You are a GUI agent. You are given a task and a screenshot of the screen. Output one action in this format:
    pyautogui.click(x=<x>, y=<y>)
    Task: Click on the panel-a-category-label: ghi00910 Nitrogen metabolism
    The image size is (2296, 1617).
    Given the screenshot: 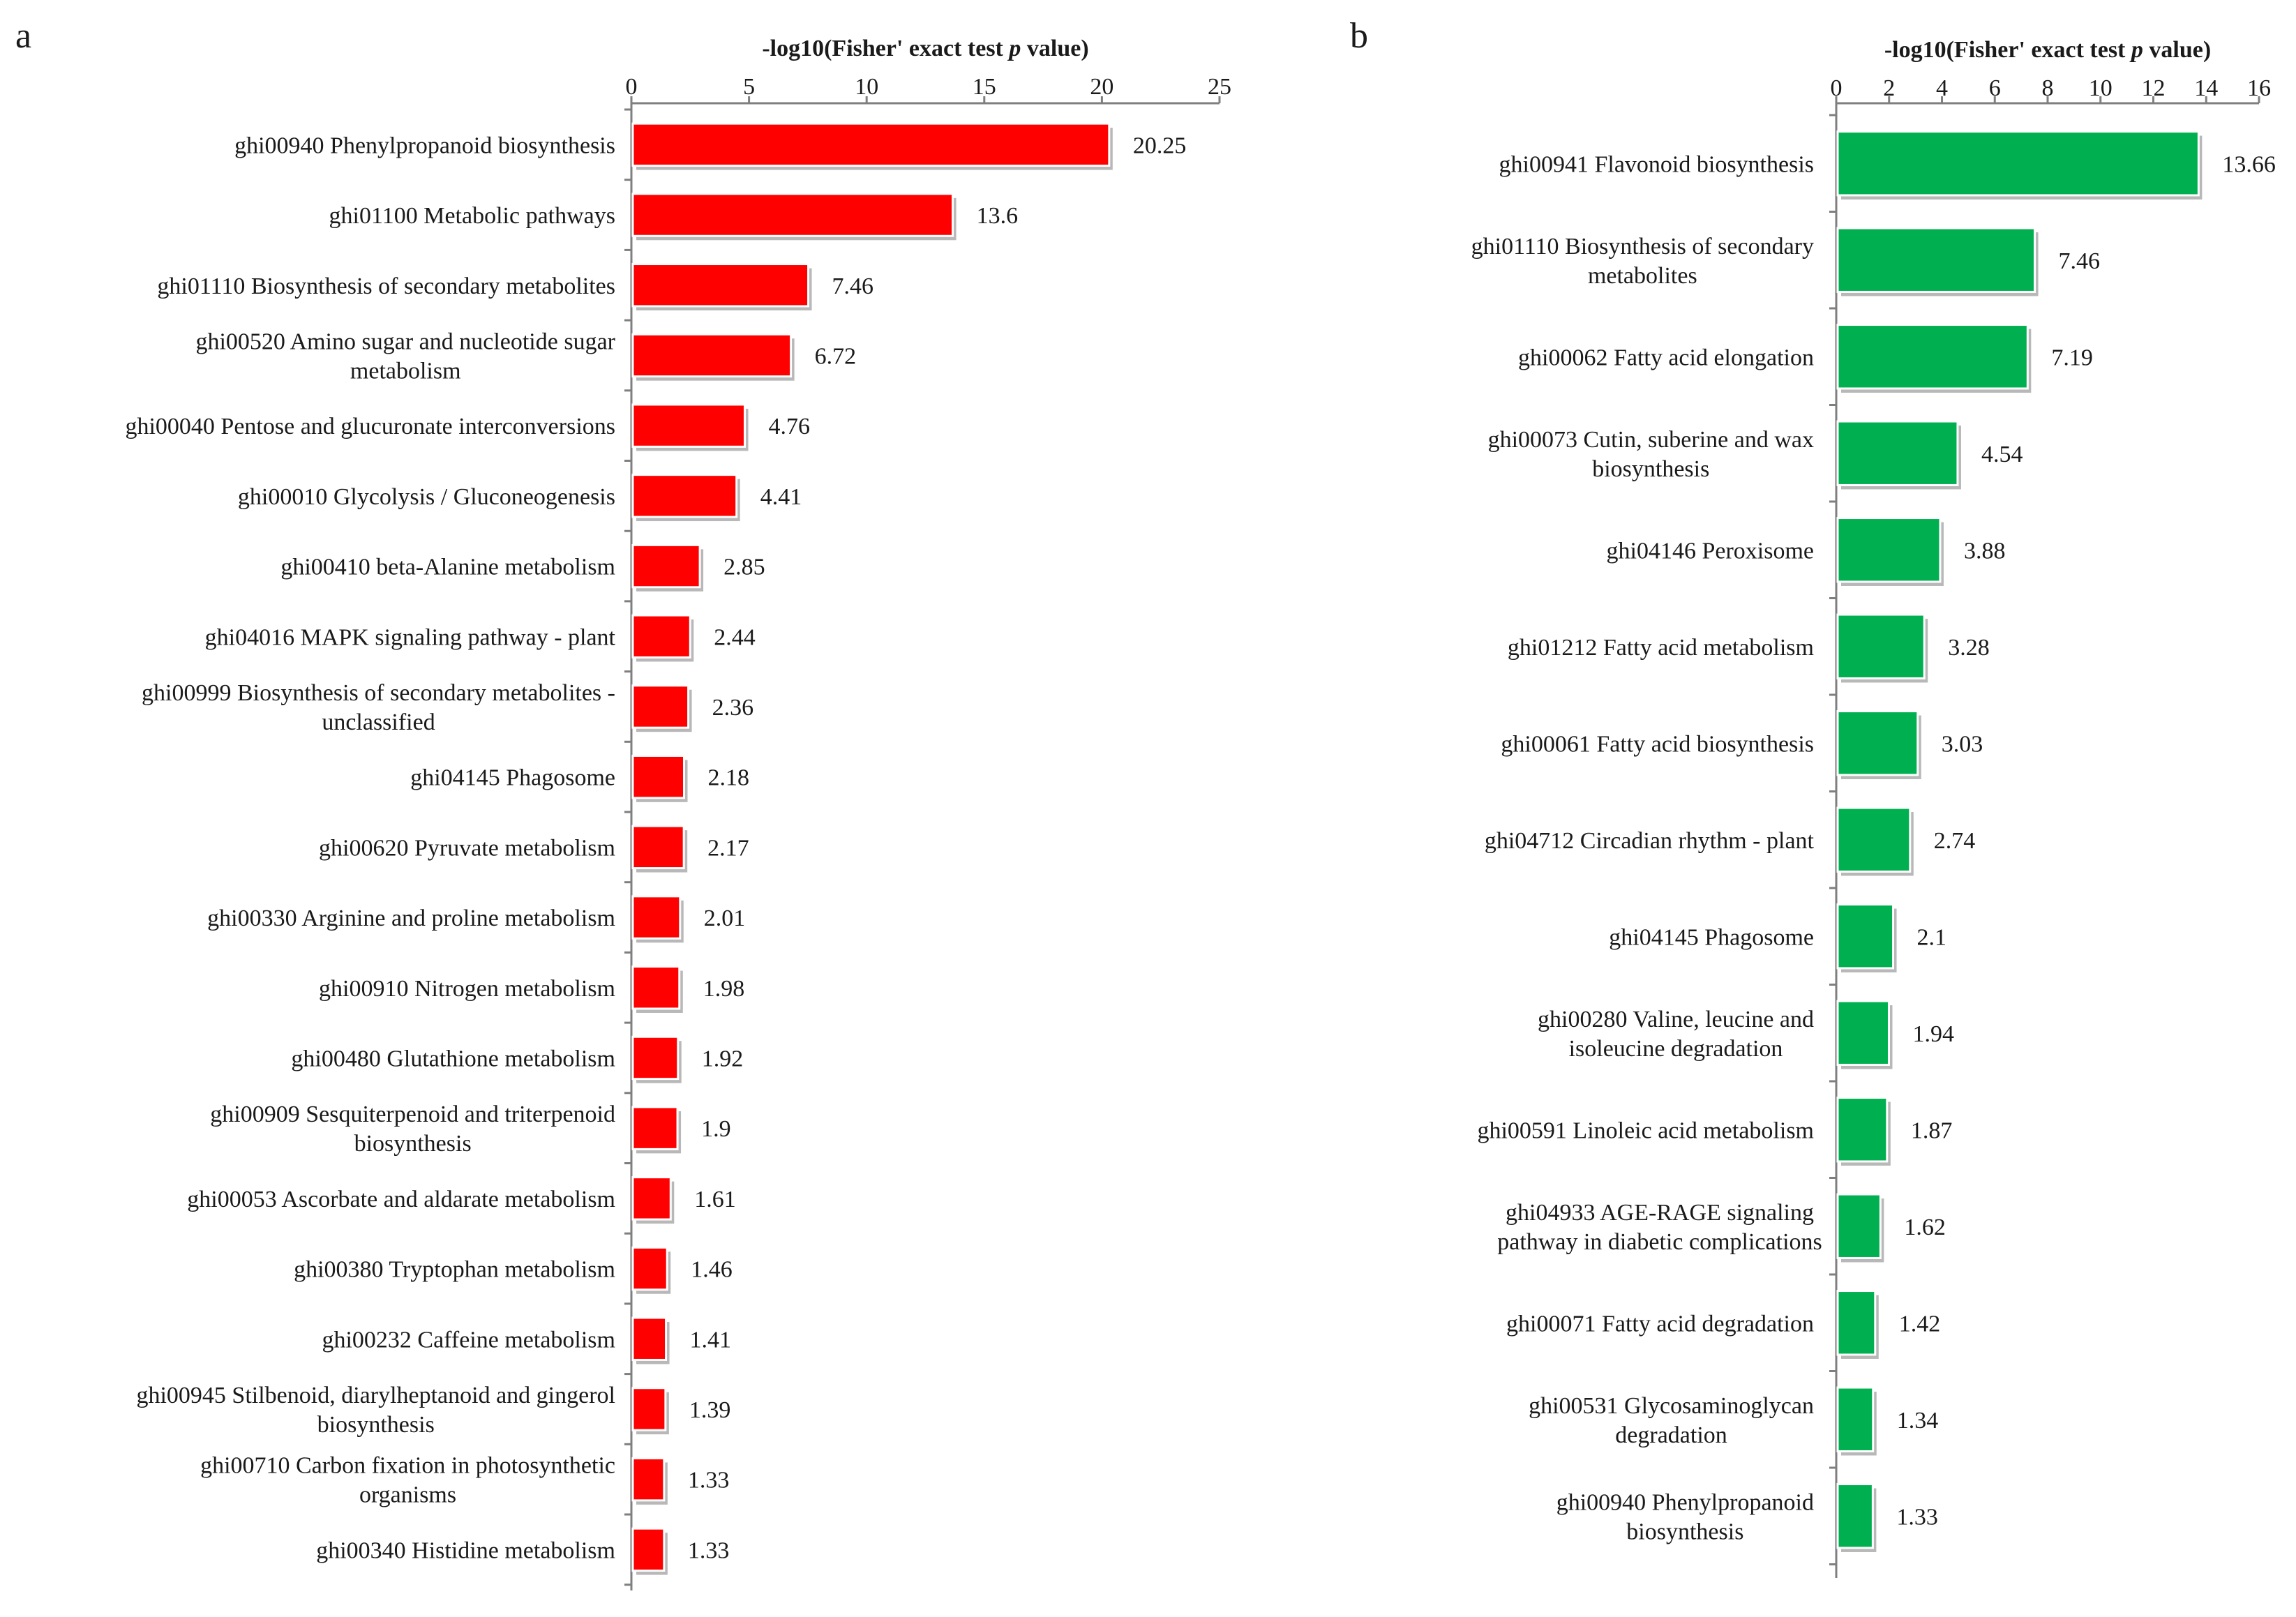 What is the action you would take?
    pyautogui.click(x=467, y=989)
    